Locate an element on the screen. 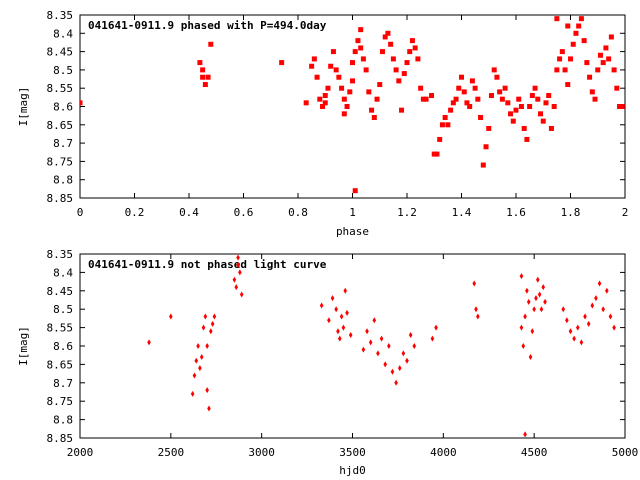 The image size is (640, 480). x-tick-label: 2500 is located at coordinates (171, 452).